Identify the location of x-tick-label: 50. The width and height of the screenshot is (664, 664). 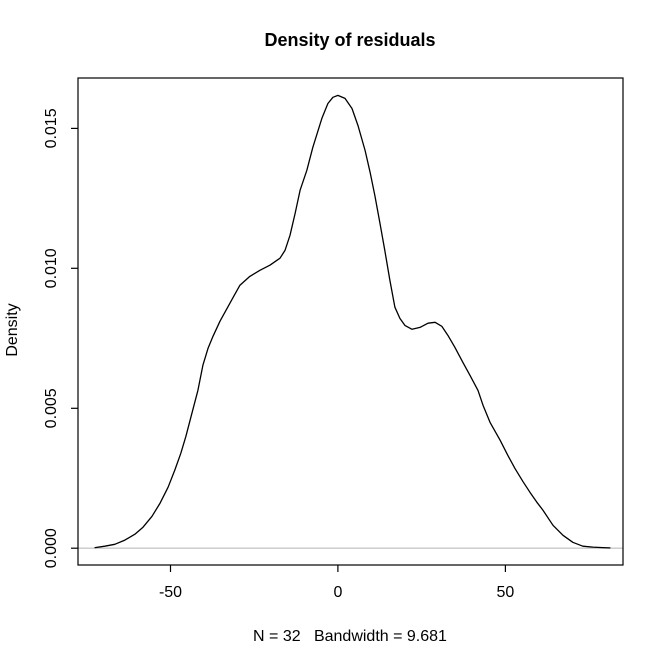
(506, 592).